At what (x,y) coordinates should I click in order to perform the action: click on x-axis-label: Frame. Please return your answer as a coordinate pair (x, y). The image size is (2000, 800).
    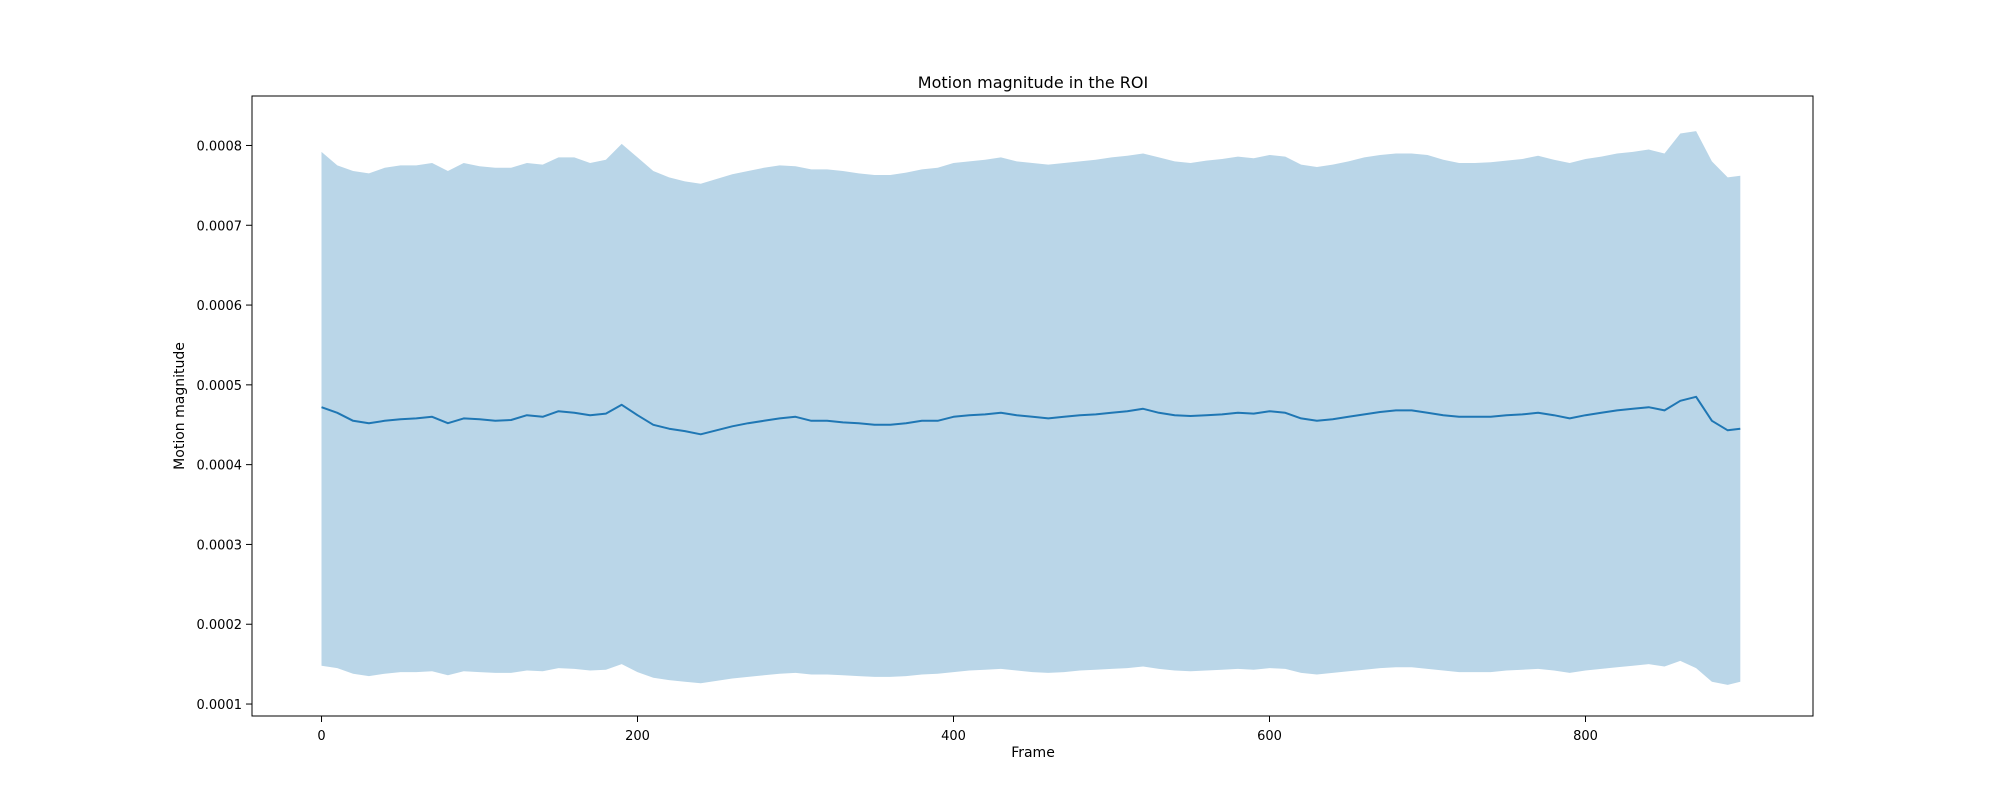
    Looking at the image, I should click on (1033, 753).